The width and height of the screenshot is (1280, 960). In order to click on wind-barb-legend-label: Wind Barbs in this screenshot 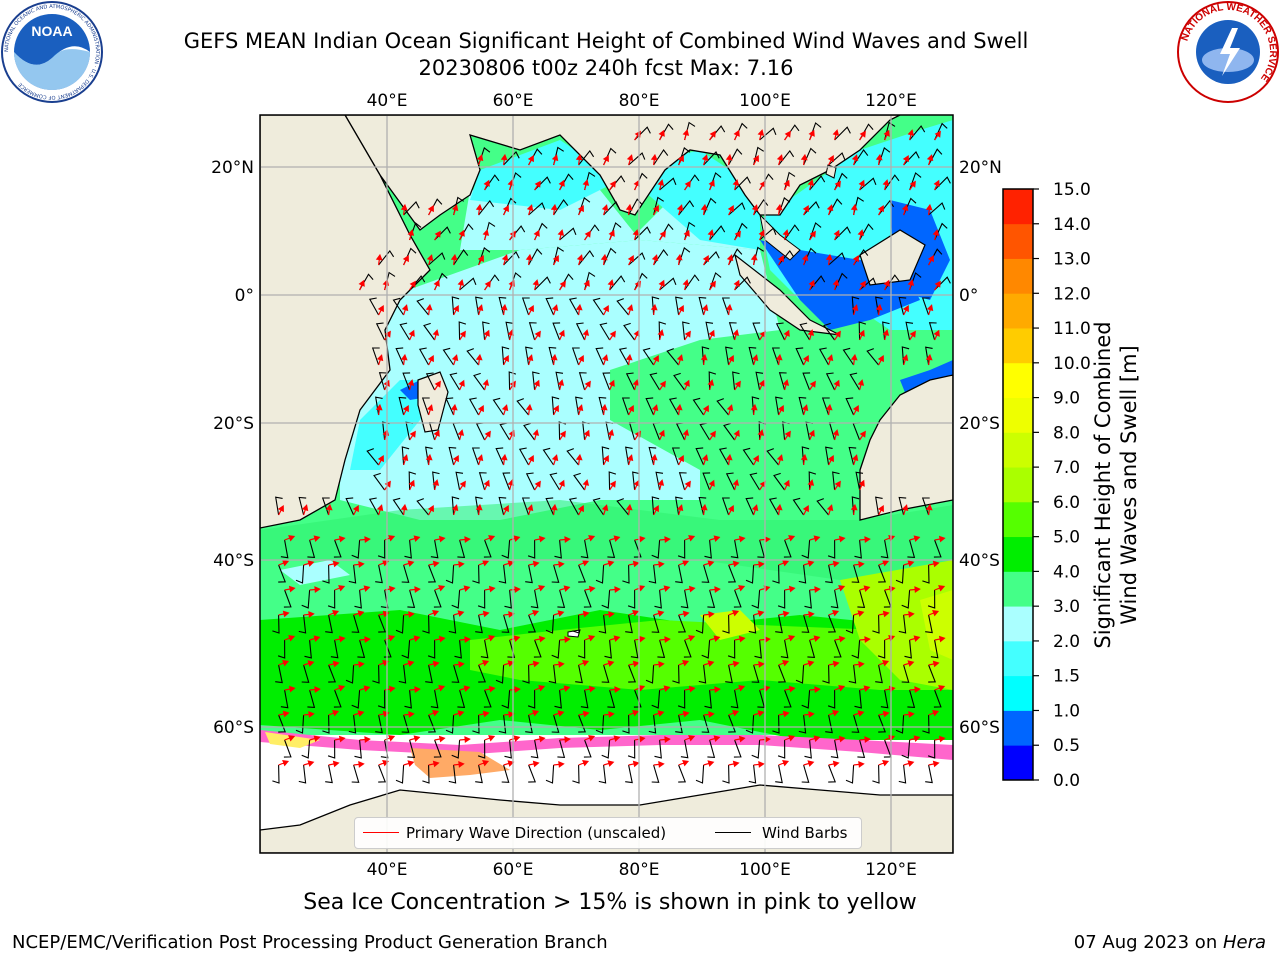, I will do `click(805, 833)`.